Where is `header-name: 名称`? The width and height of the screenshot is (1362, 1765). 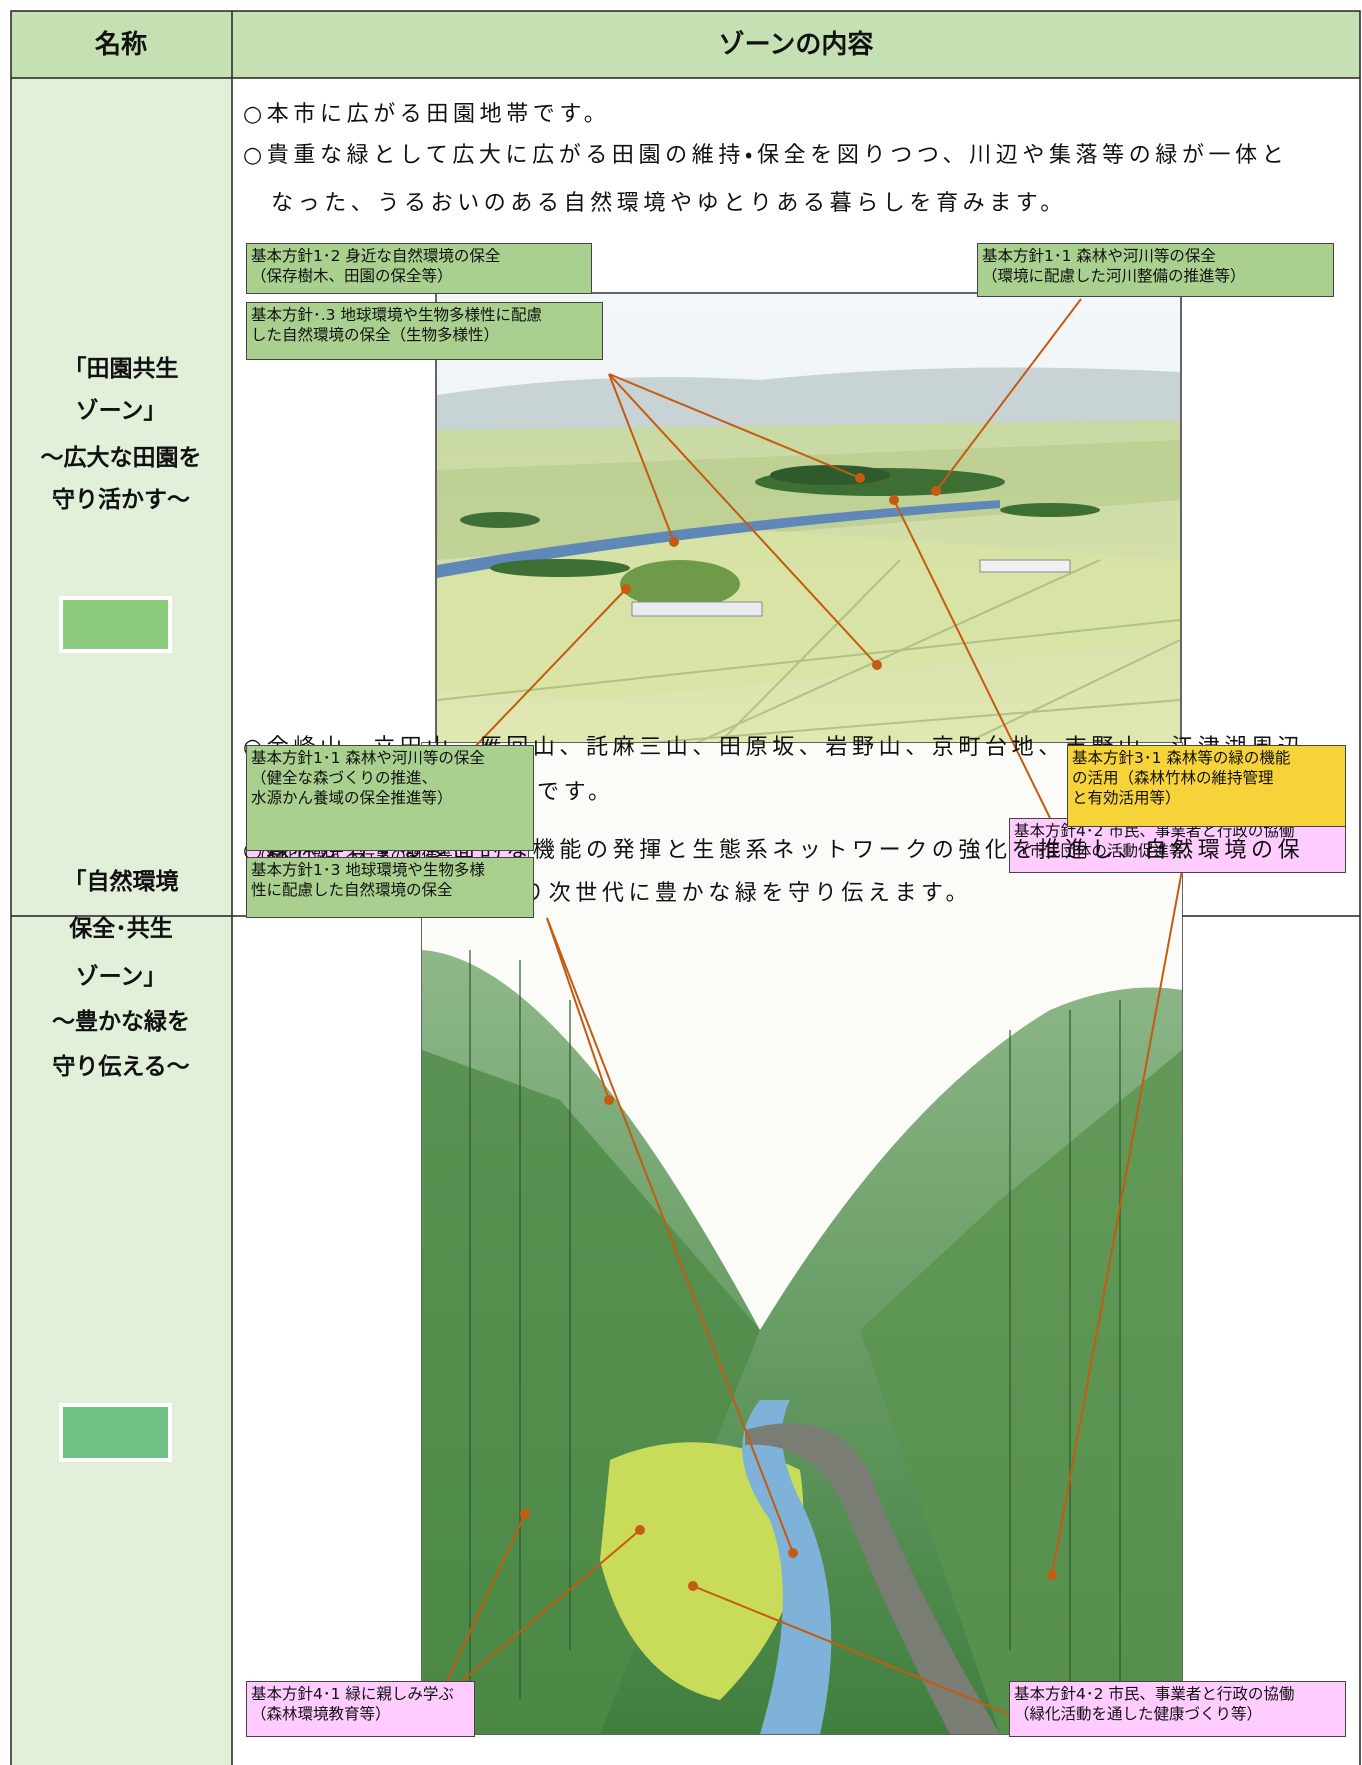
header-name: 名称 is located at coordinates (121, 45).